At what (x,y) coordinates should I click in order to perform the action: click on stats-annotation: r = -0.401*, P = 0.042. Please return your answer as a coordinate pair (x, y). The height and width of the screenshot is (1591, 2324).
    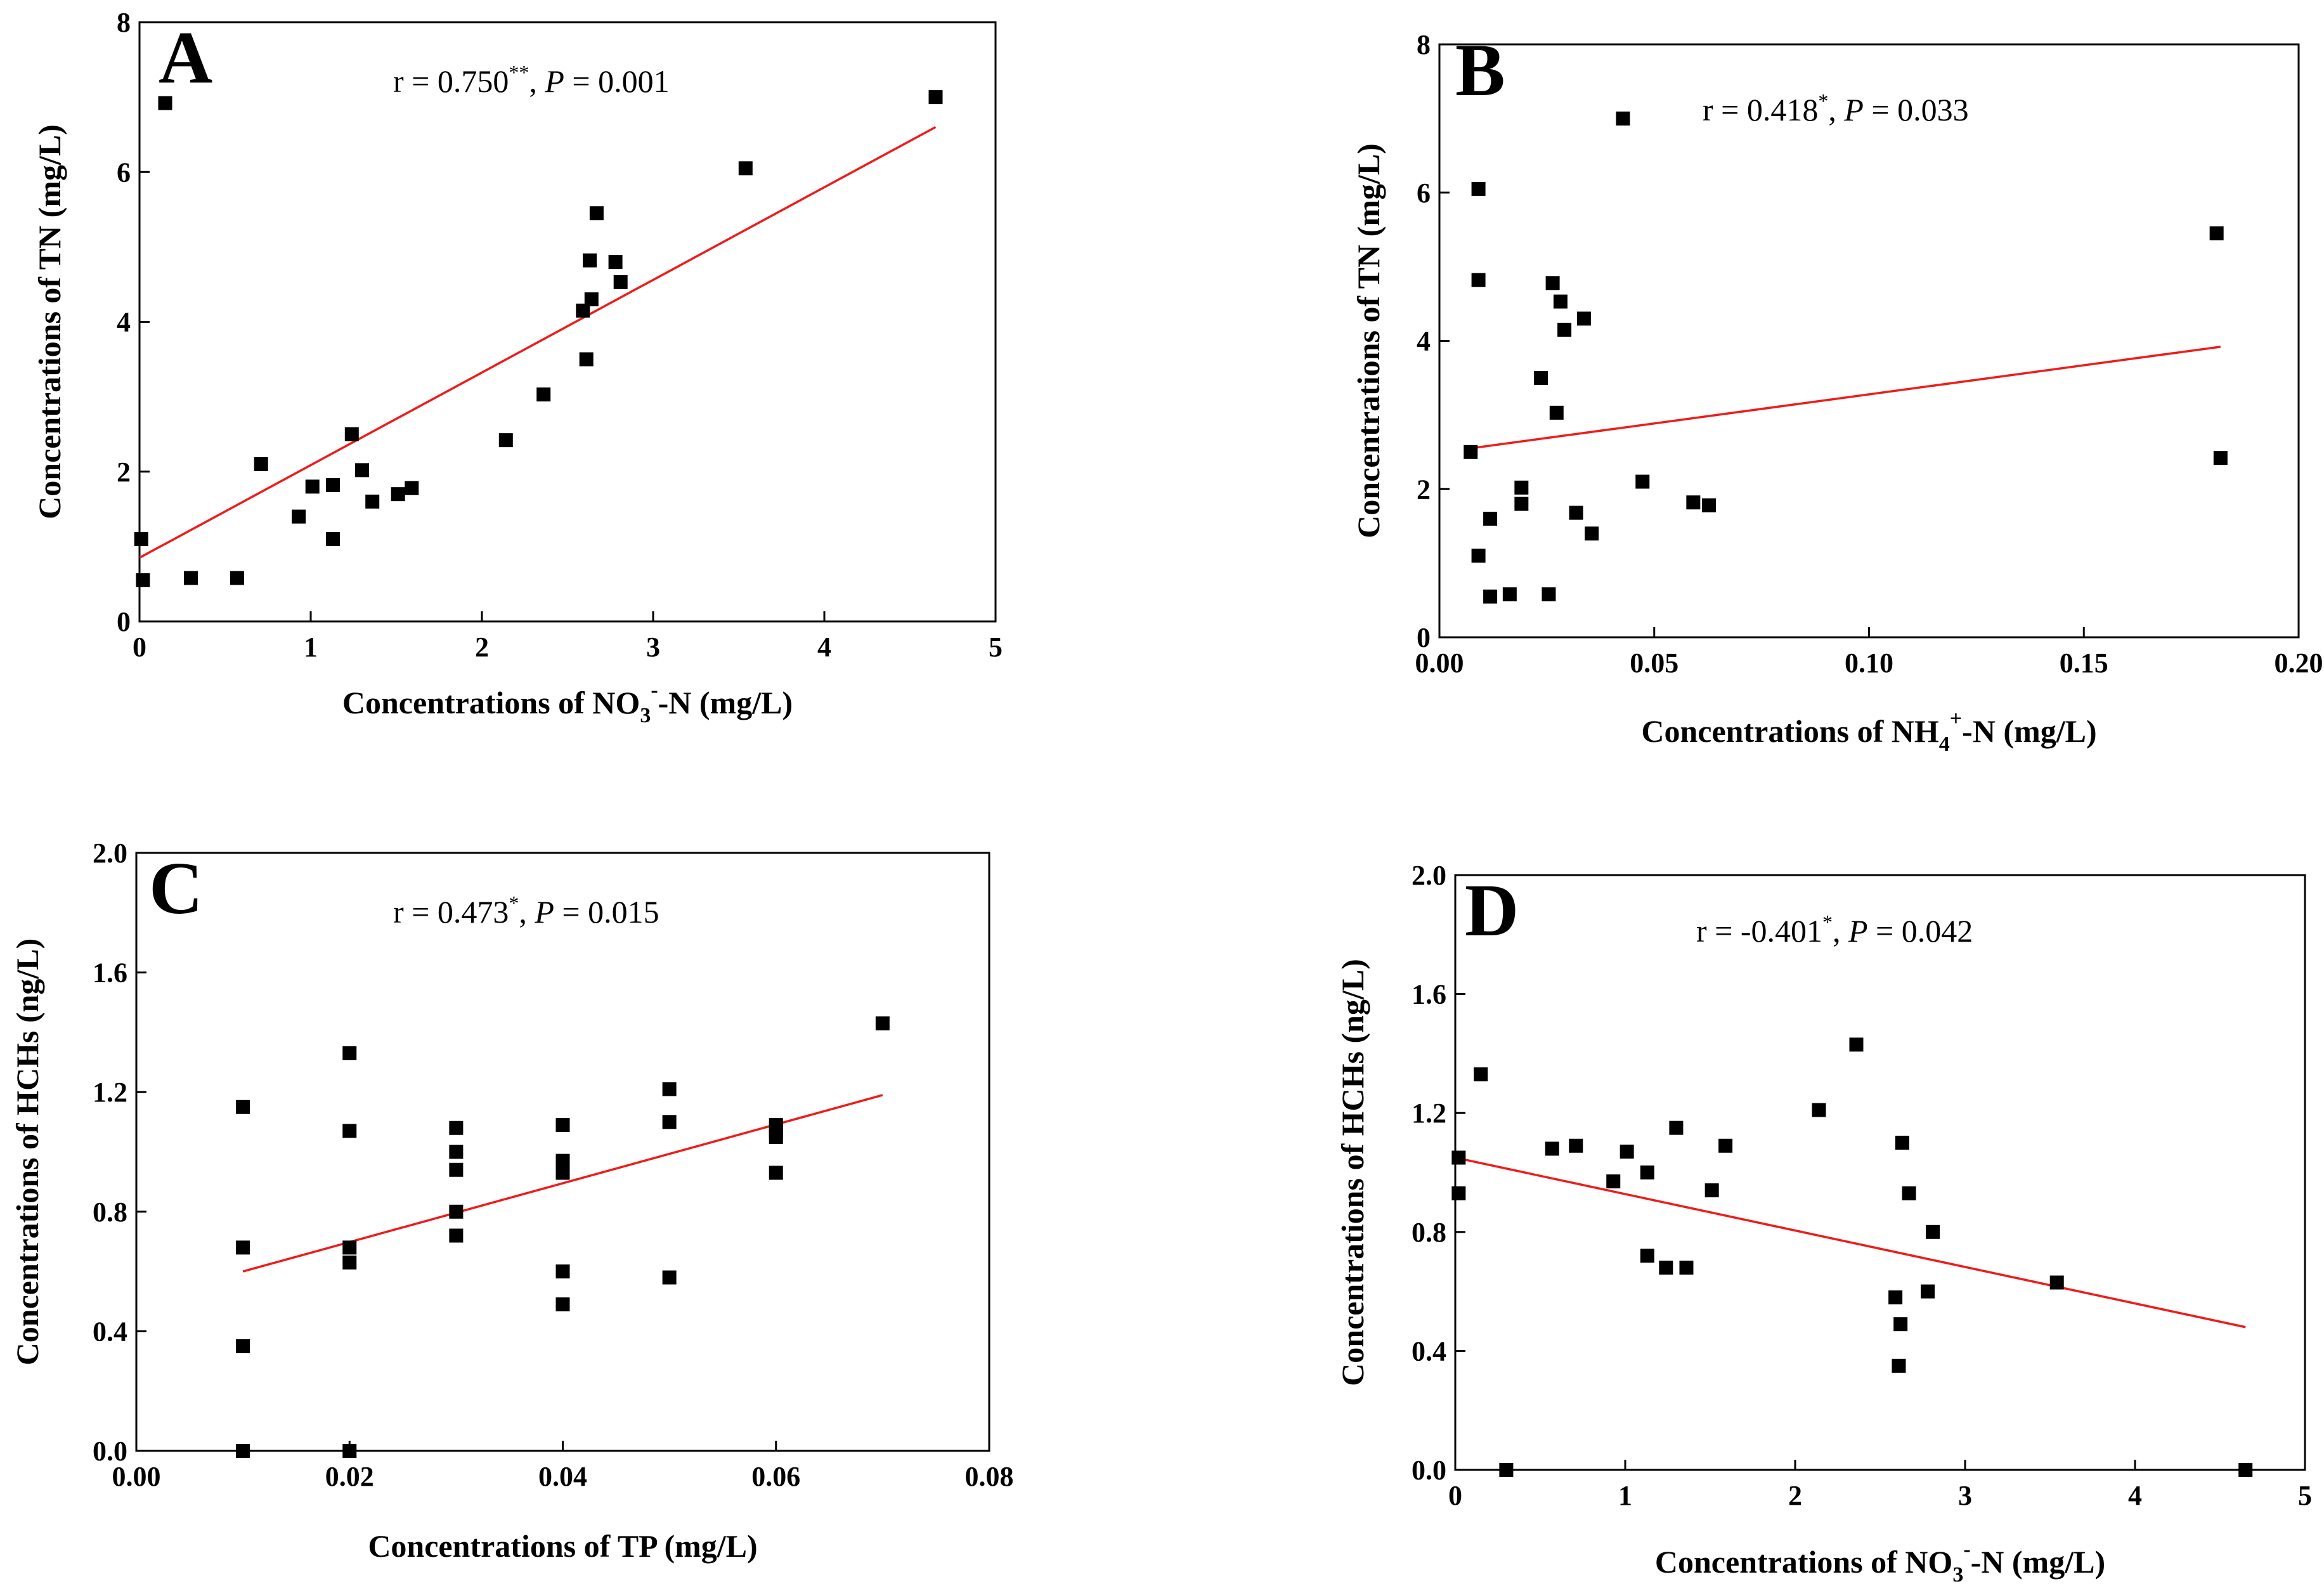
    Looking at the image, I should click on (1834, 930).